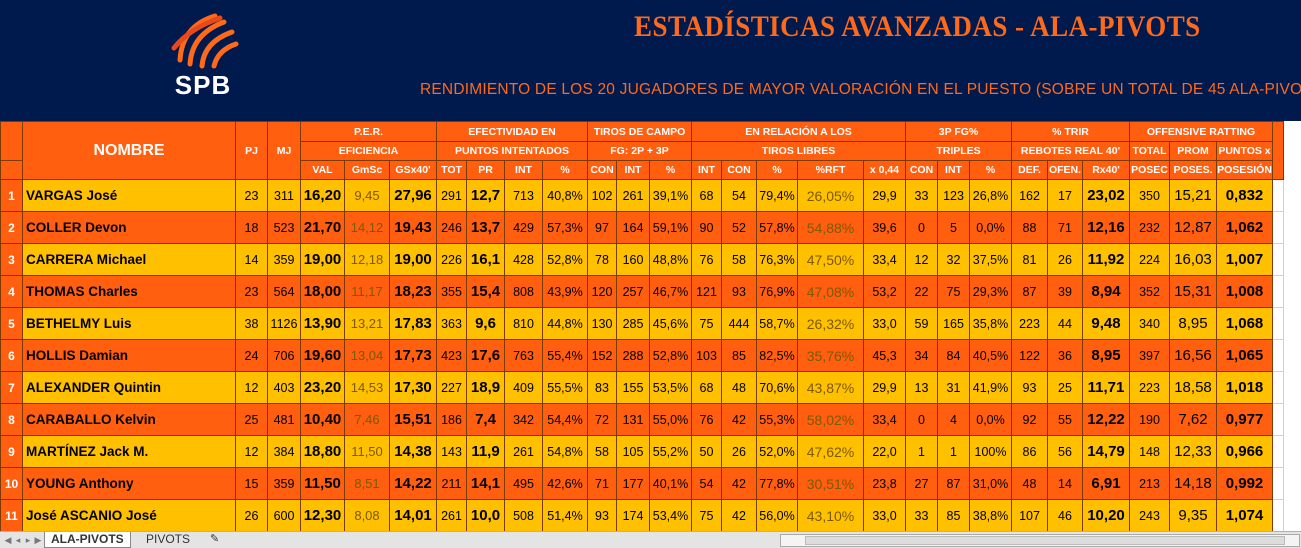 This screenshot has width=1301, height=548. Describe the element at coordinates (1029, 323) in the screenshot. I see `cell-def: 223` at that location.